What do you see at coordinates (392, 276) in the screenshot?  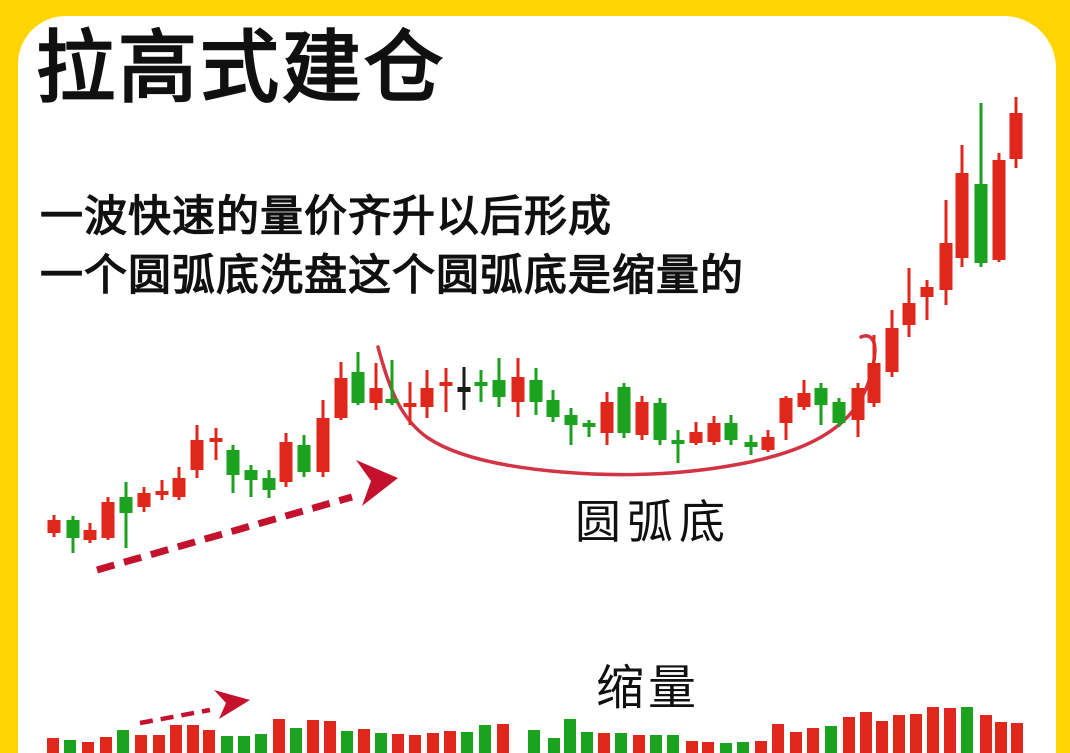 I see `description-line-2: 一个圆弧底洗盘这个圆弧底是缩量的` at bounding box center [392, 276].